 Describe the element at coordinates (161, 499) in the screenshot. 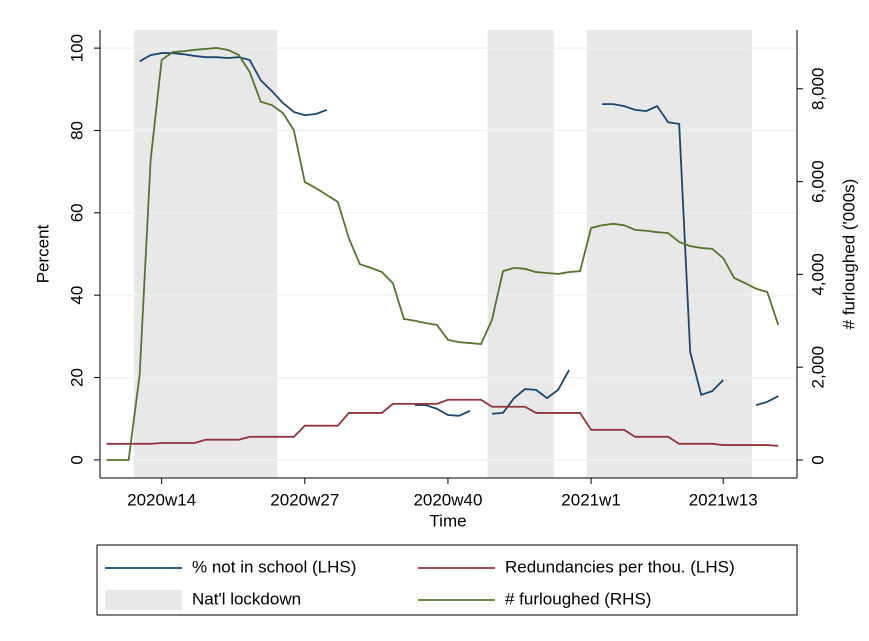

I see `x-tick-label: 2020w14` at that location.